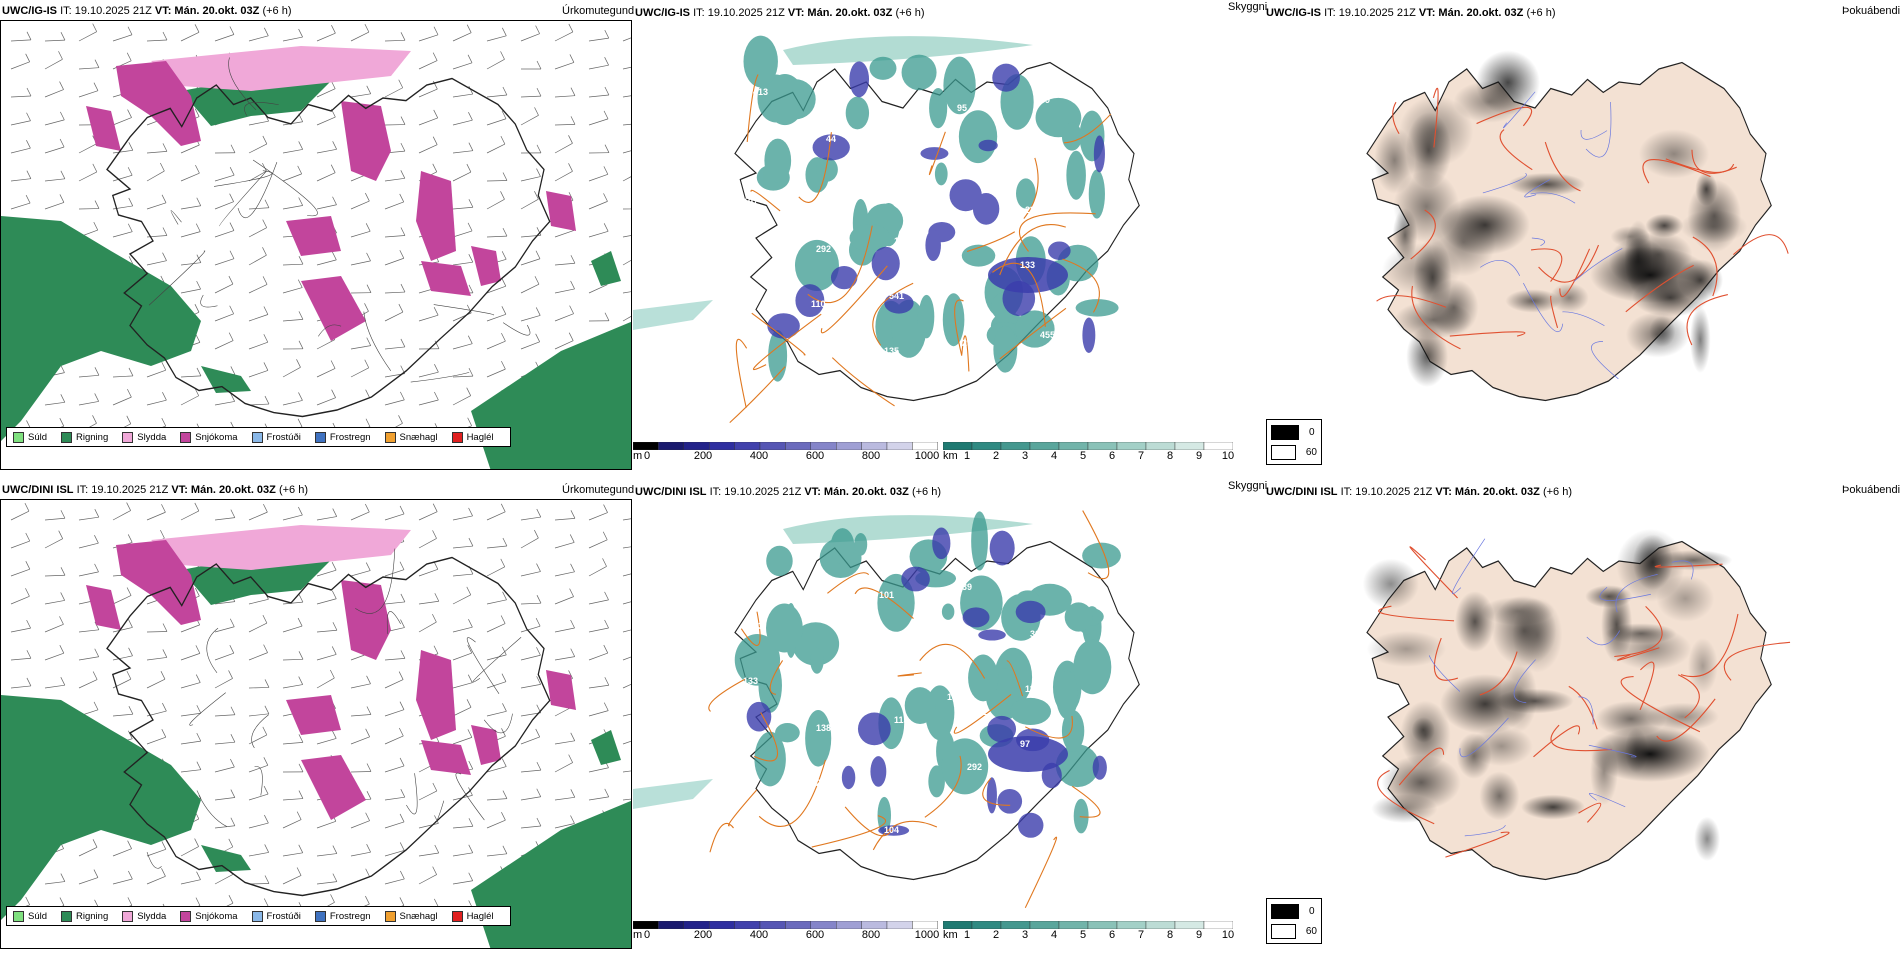 The height and width of the screenshot is (959, 1900). I want to click on legend-item: Slydda, so click(144, 437).